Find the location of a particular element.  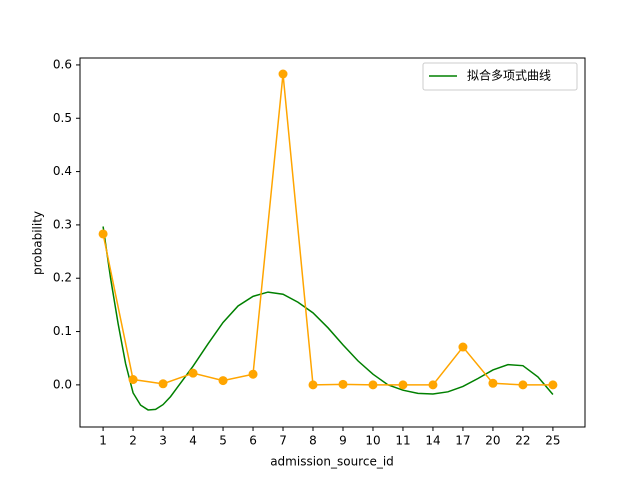

x-tick-label: 25 is located at coordinates (552, 441).